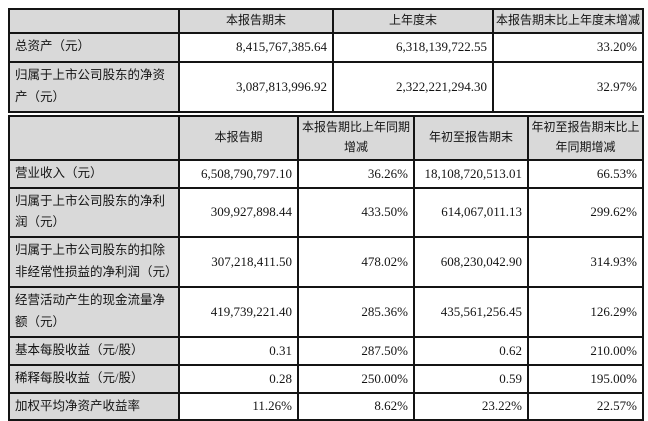 This screenshot has height=421, width=648. I want to click on cell-value: 18,108,720,513.01, so click(471, 173).